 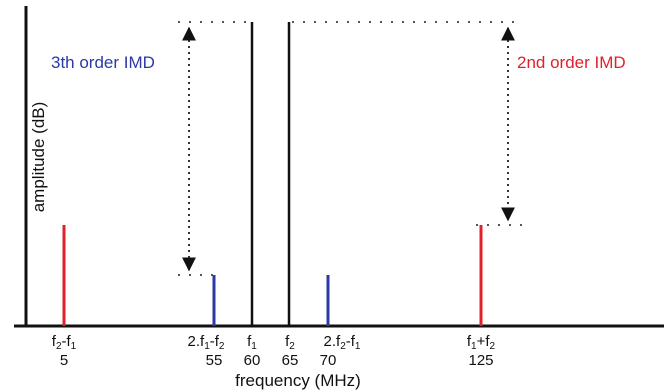 I want to click on freq-65: 65, so click(x=290, y=360).